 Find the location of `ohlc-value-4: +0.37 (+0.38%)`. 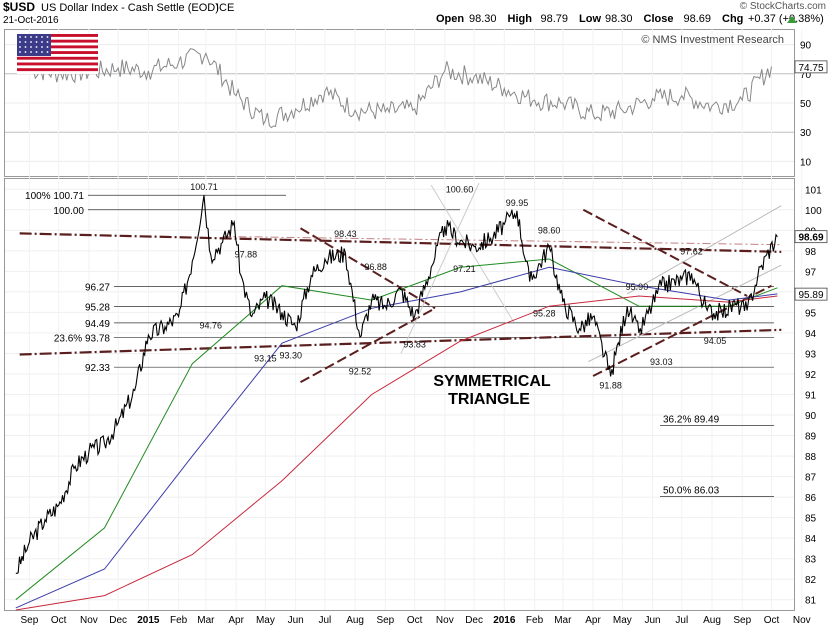

ohlc-value-4: +0.37 (+0.38%) is located at coordinates (786, 19).